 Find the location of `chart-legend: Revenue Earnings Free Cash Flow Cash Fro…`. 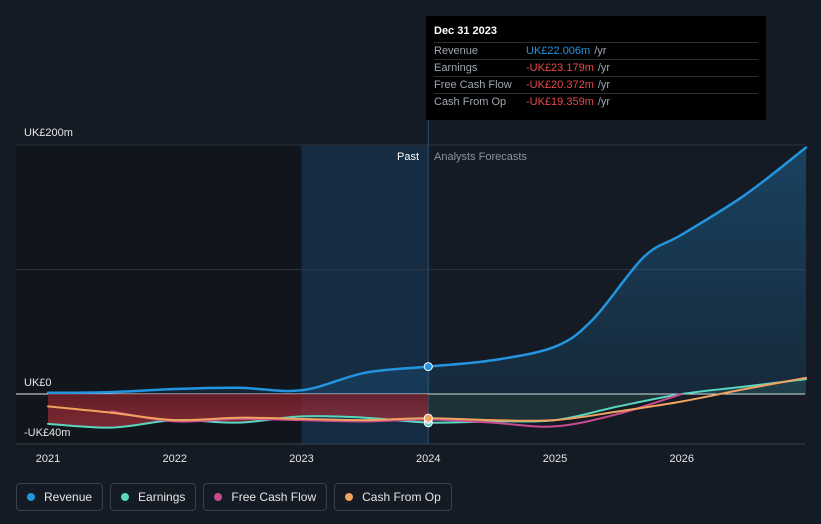

chart-legend: Revenue Earnings Free Cash Flow Cash Fro… is located at coordinates (234, 497).